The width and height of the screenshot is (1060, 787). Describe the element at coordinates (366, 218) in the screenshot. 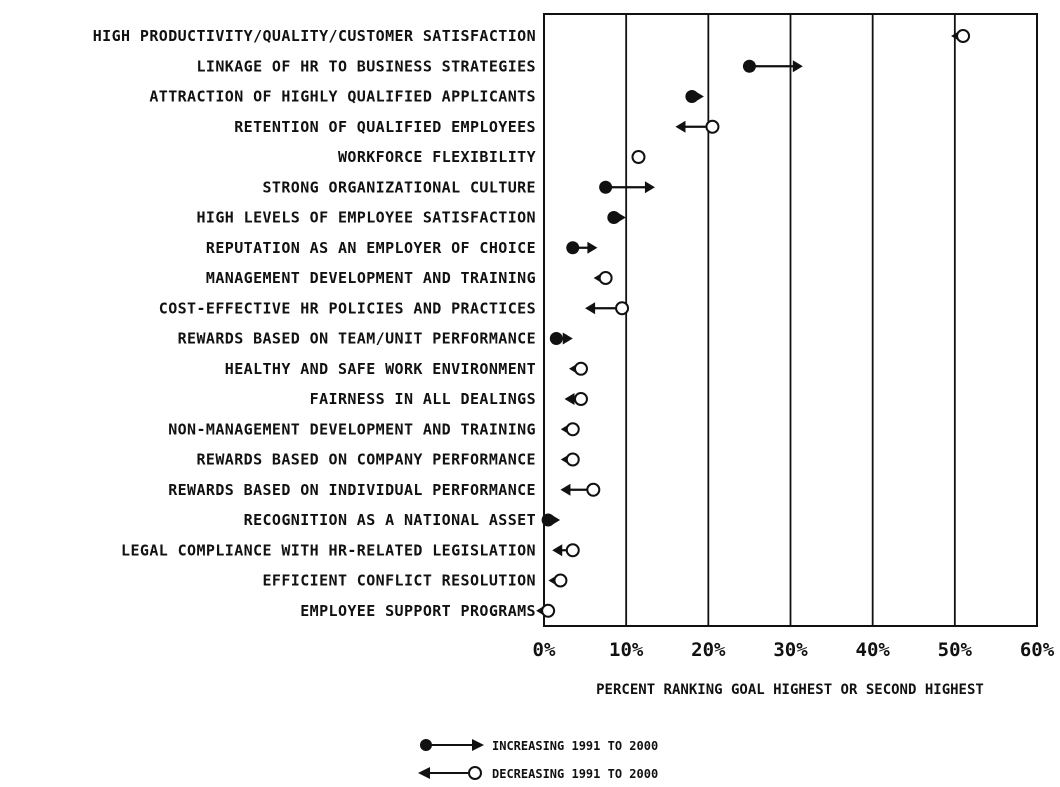

I see `category-label: HIGH LEVELS OF EMPLOYEE SATISFACTION` at that location.